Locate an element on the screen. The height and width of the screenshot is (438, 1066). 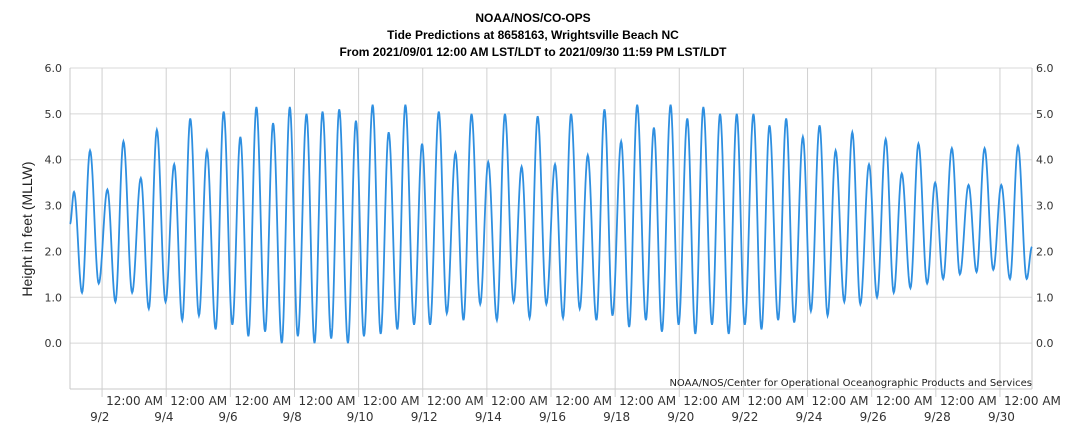
y-tick-label-right: 4.0 is located at coordinates (1045, 160).